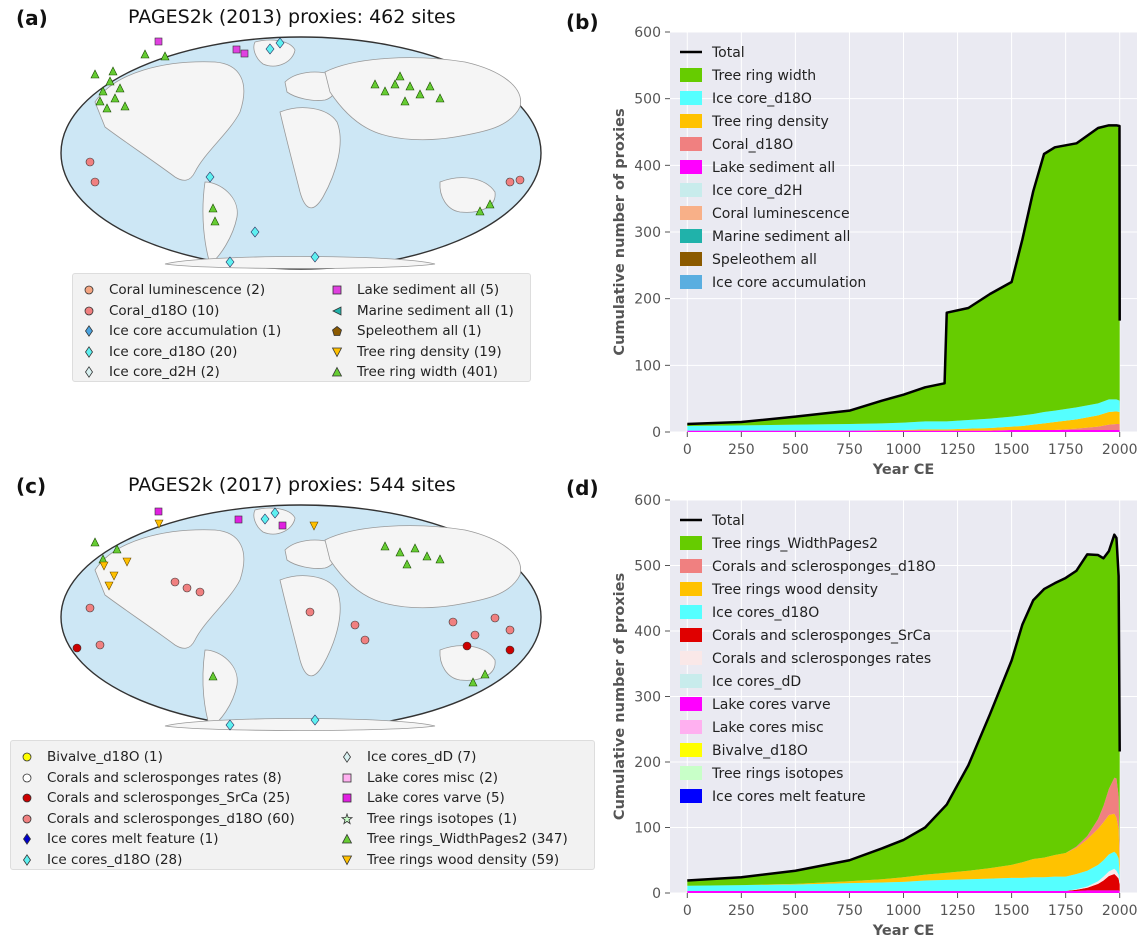 Image resolution: width=1147 pixels, height=951 pixels. What do you see at coordinates (773, 168) in the screenshot?
I see `legend-entry-label: Lake sediment all` at bounding box center [773, 168].